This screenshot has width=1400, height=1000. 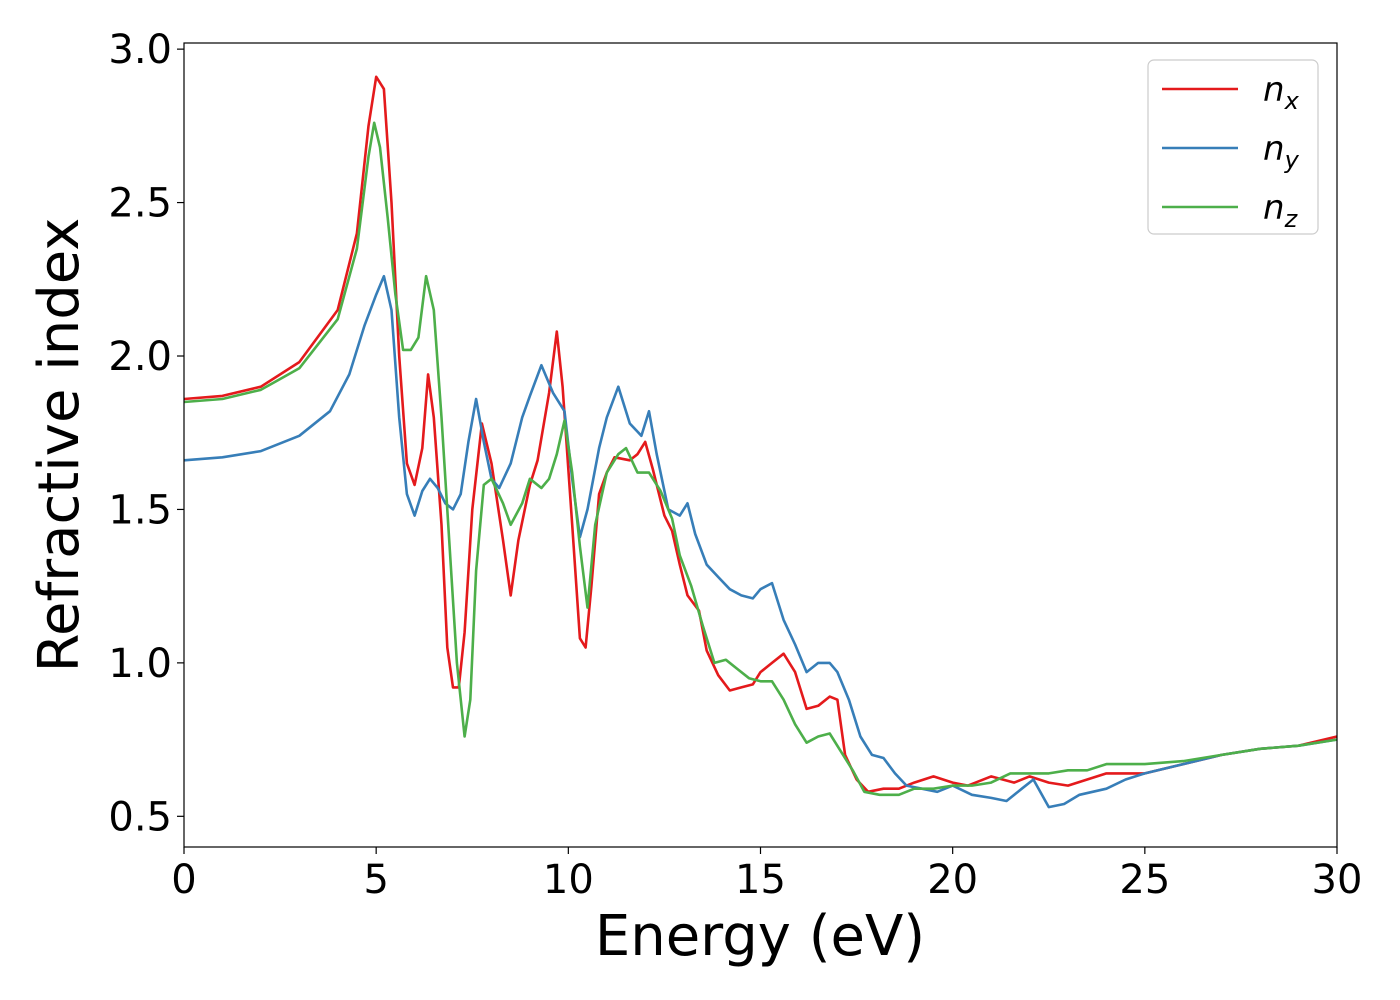 I want to click on legend-label-nz: nz, so click(x=1281, y=210).